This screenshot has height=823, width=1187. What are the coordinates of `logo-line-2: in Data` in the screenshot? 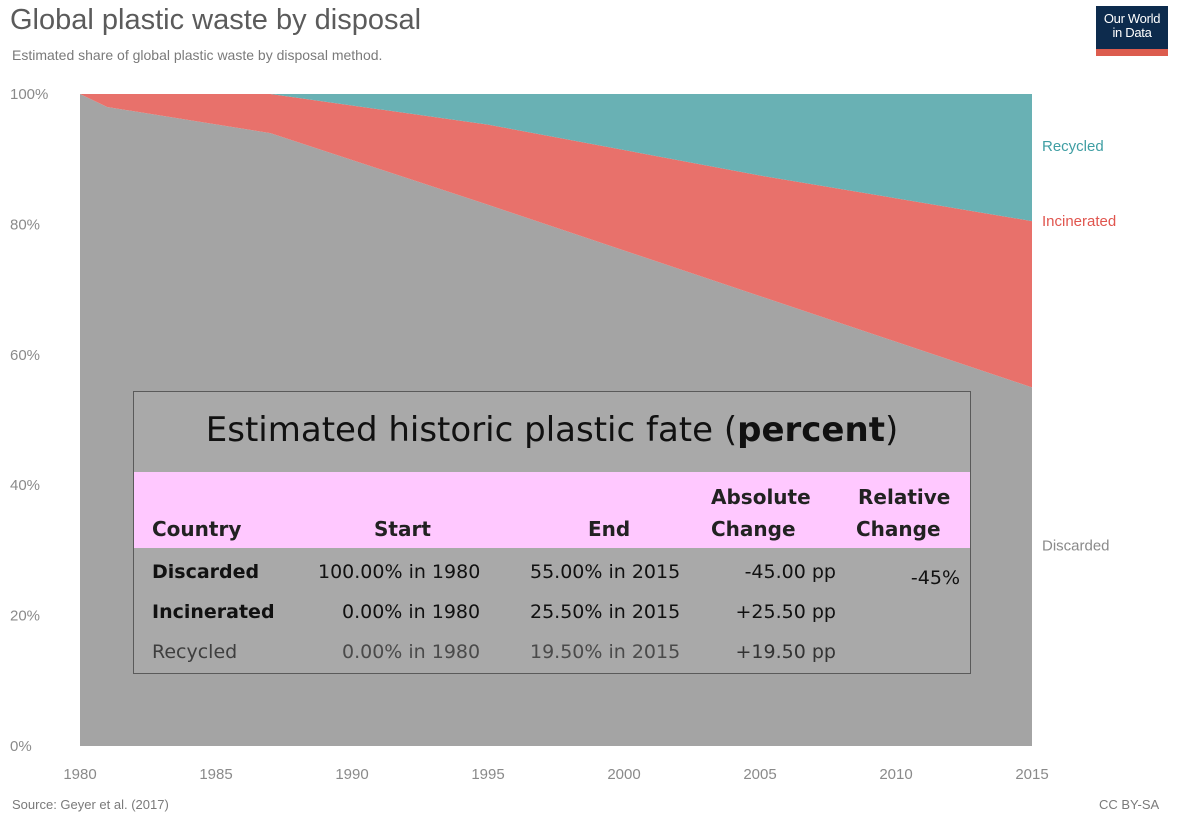 It's located at (1132, 32).